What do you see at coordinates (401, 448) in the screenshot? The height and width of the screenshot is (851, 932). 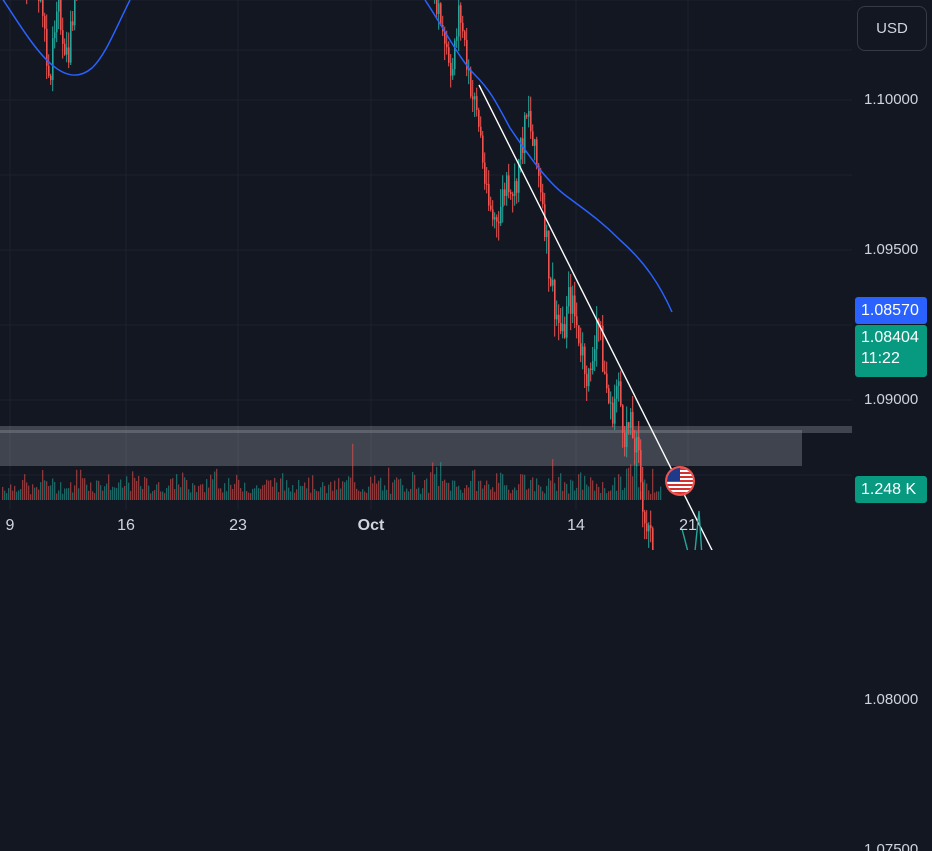 I see `resistance-zone-lower` at bounding box center [401, 448].